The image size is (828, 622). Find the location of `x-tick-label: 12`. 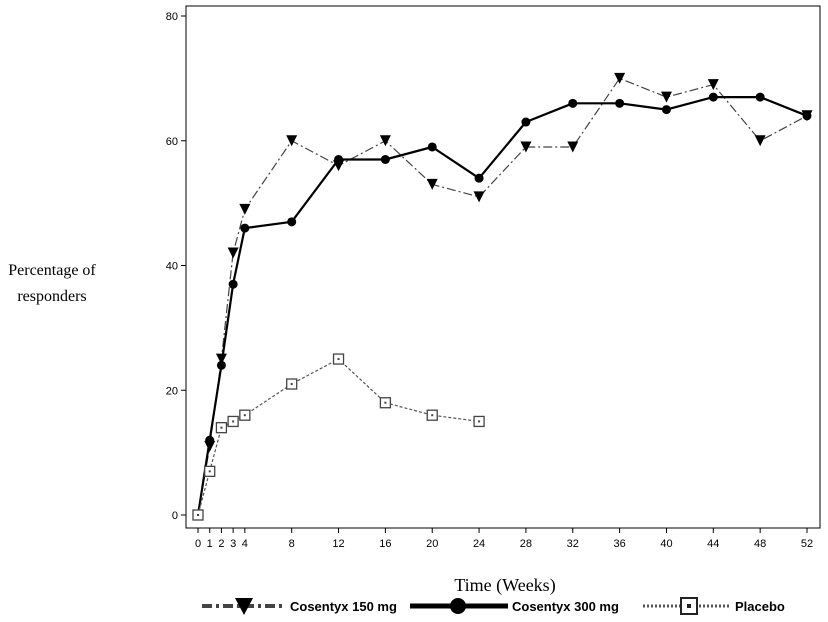

x-tick-label: 12 is located at coordinates (338, 544).